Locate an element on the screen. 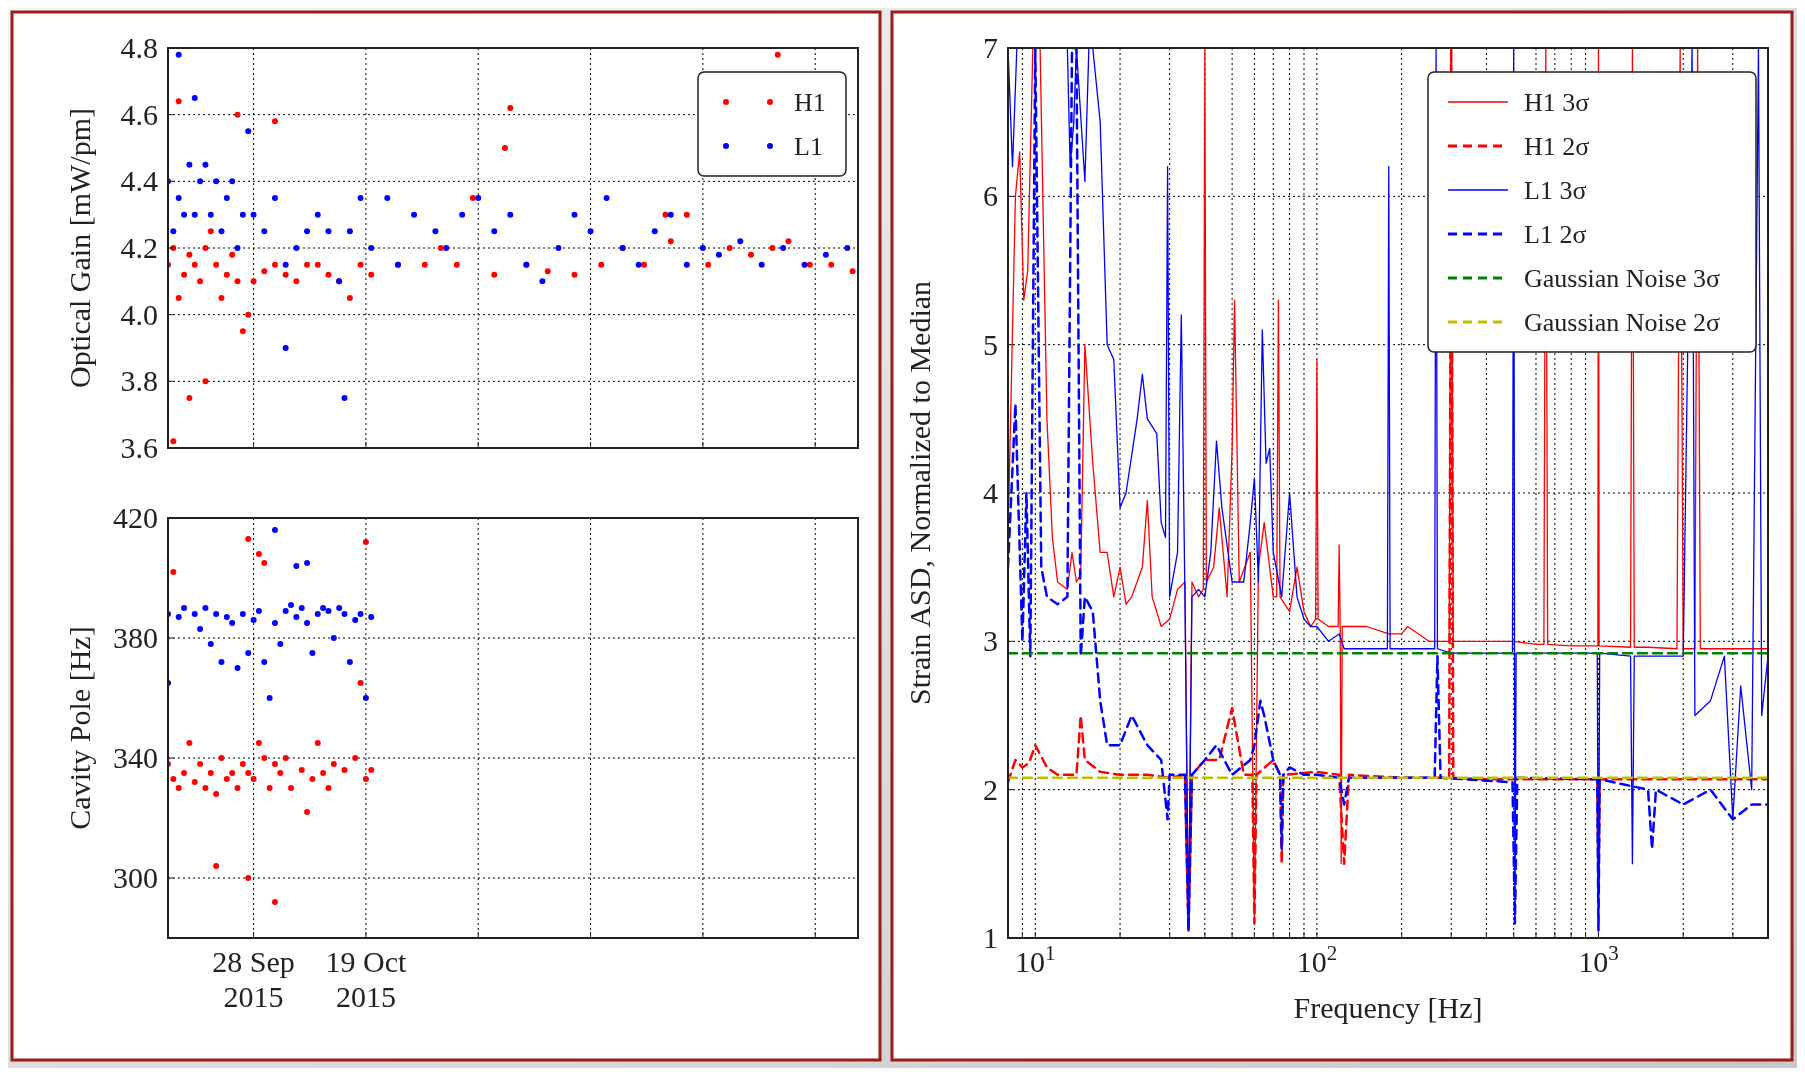 The width and height of the screenshot is (1805, 1081). y-tick-label: 420 is located at coordinates (135, 517).